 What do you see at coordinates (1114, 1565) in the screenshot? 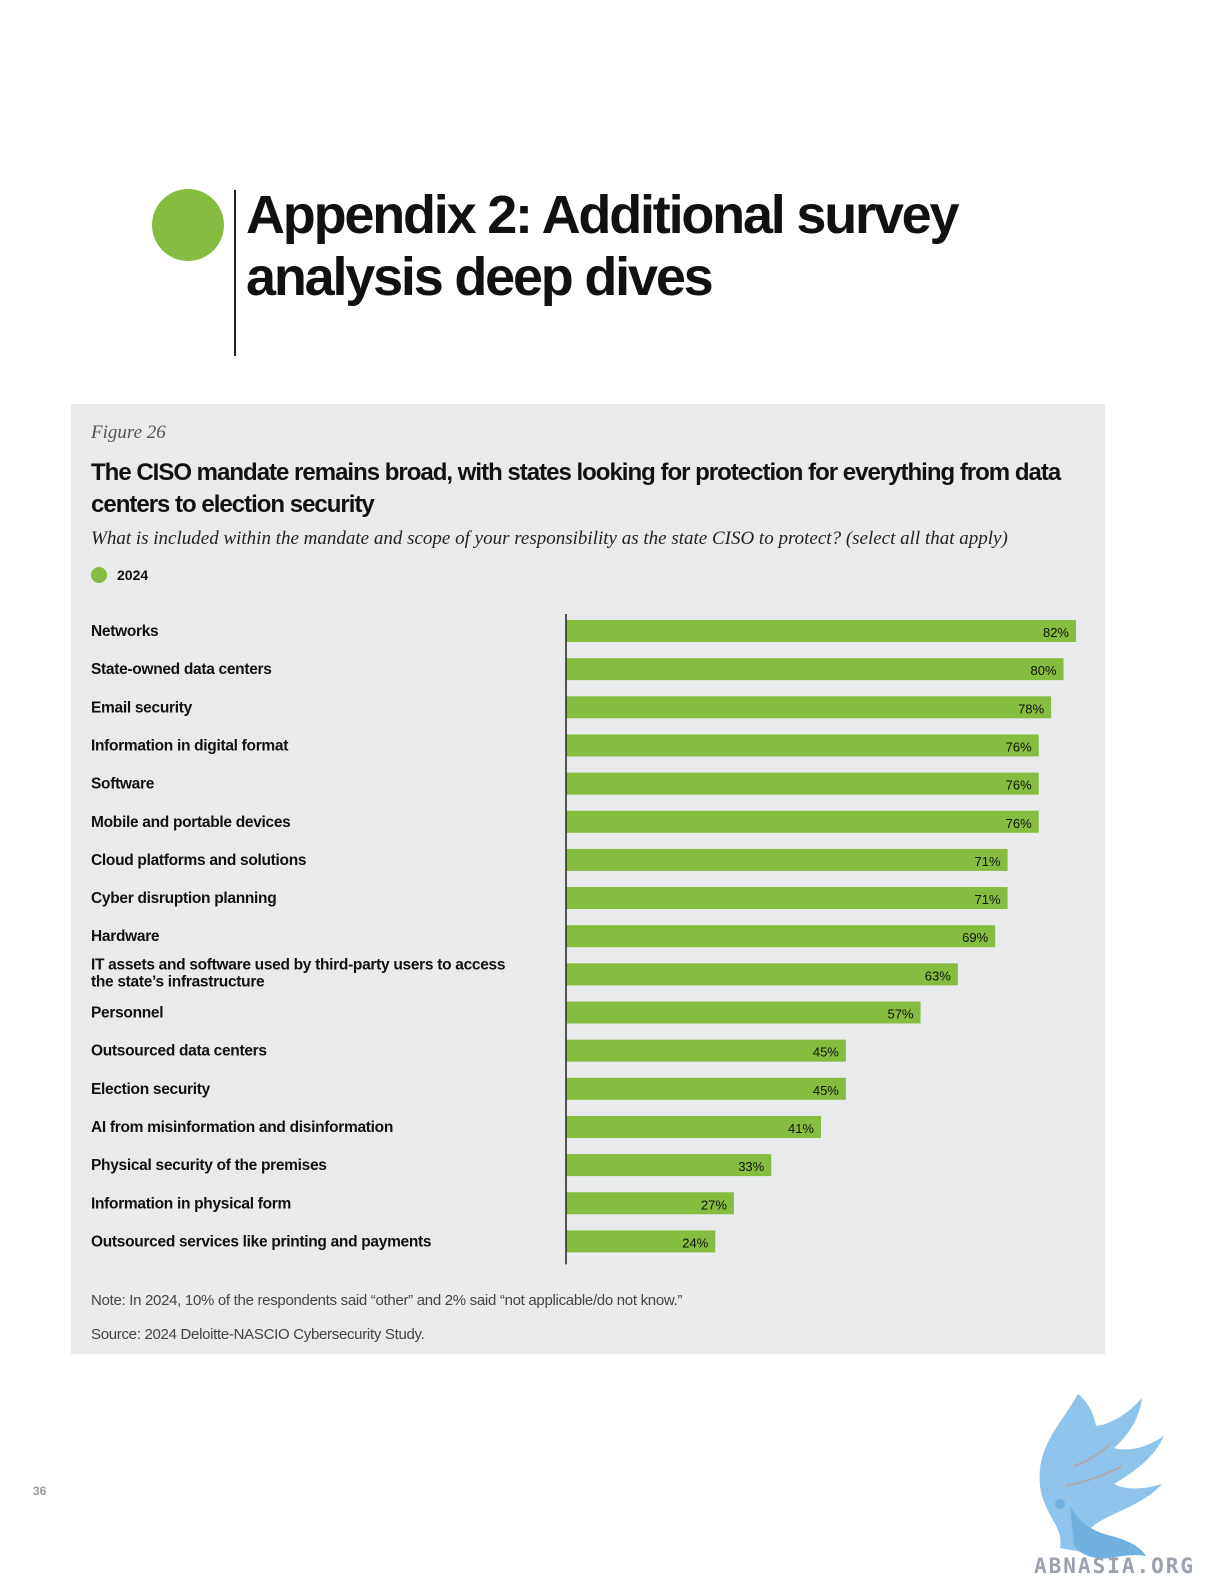
I see `watermark-text: ABNASIA.ORG` at bounding box center [1114, 1565].